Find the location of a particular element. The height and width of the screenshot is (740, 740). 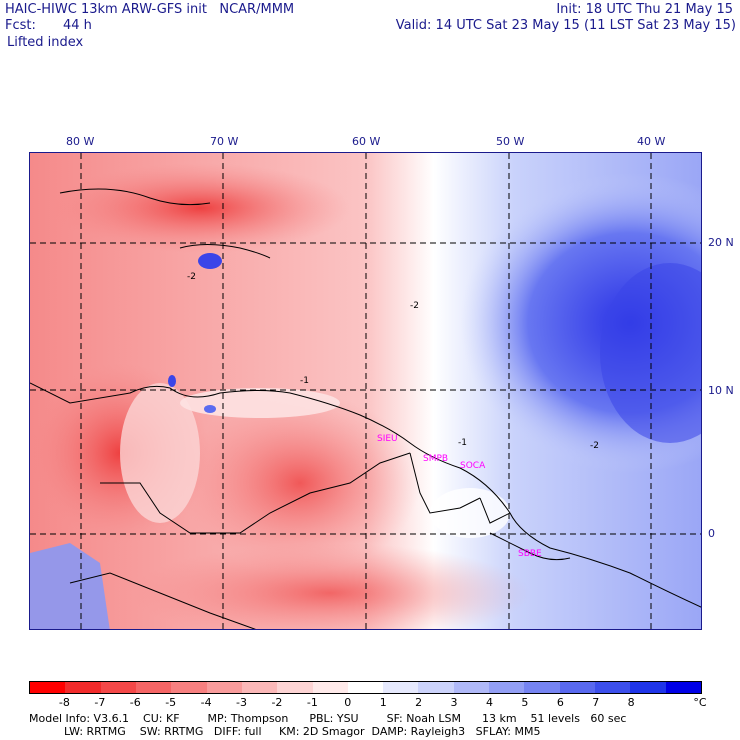

unstable-caribbean is located at coordinates (200, 208).